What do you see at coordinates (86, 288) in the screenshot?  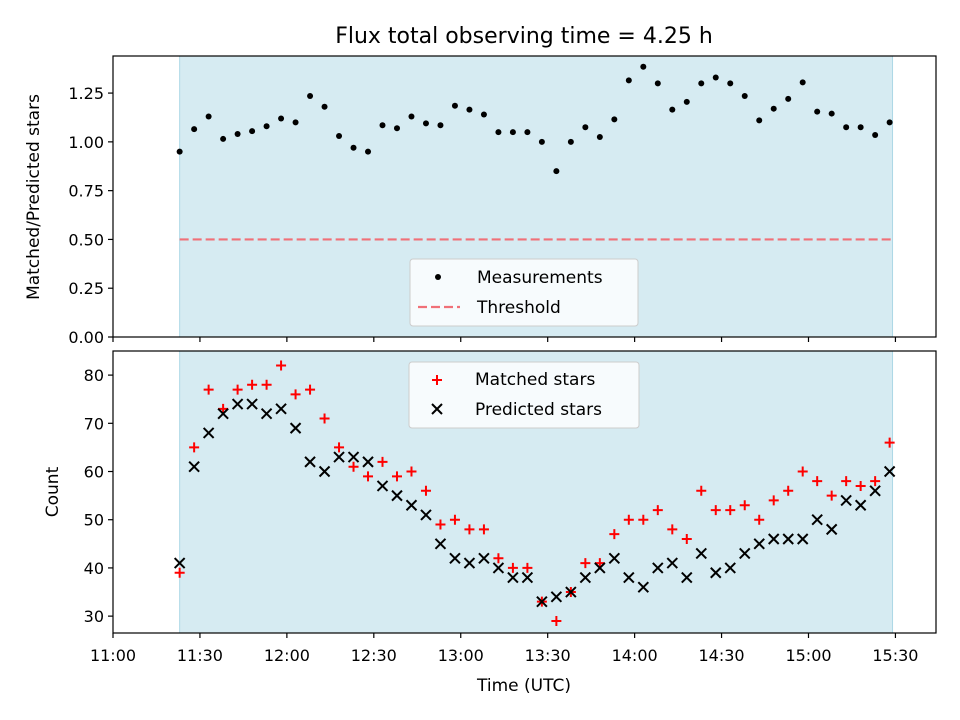 I see `top-y-tick-label: 0.25` at bounding box center [86, 288].